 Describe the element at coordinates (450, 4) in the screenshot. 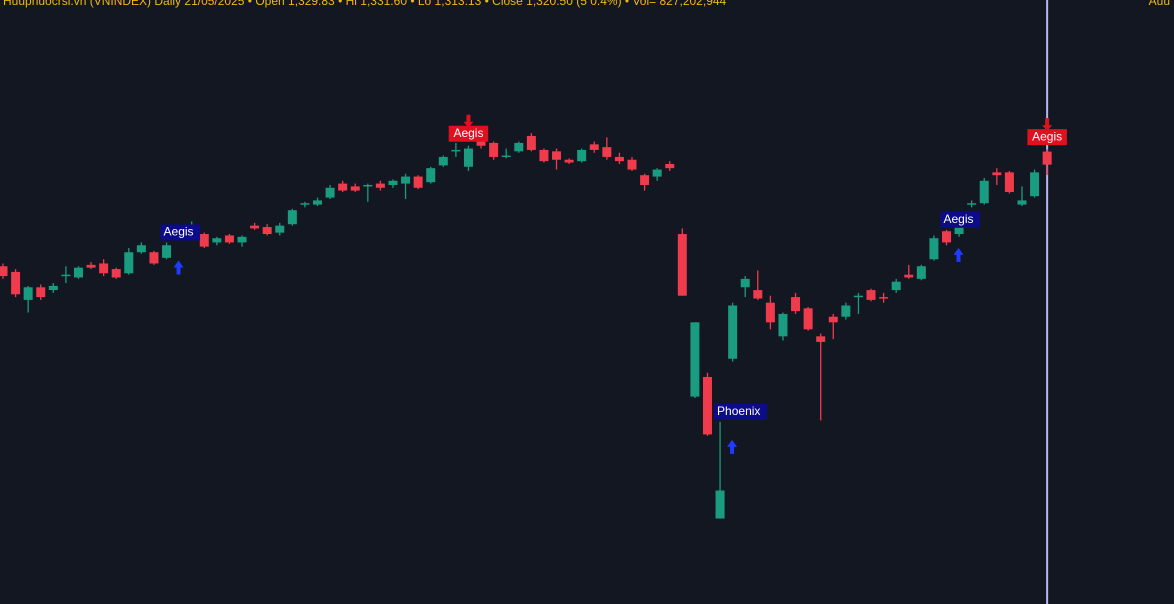

I see `header-item: Lo 1,313.13` at that location.